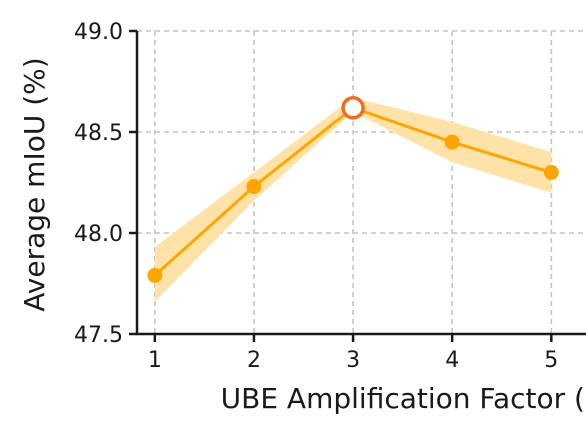 The height and width of the screenshot is (436, 586). What do you see at coordinates (353, 360) in the screenshot?
I see `x-tick-label-3: 3` at bounding box center [353, 360].